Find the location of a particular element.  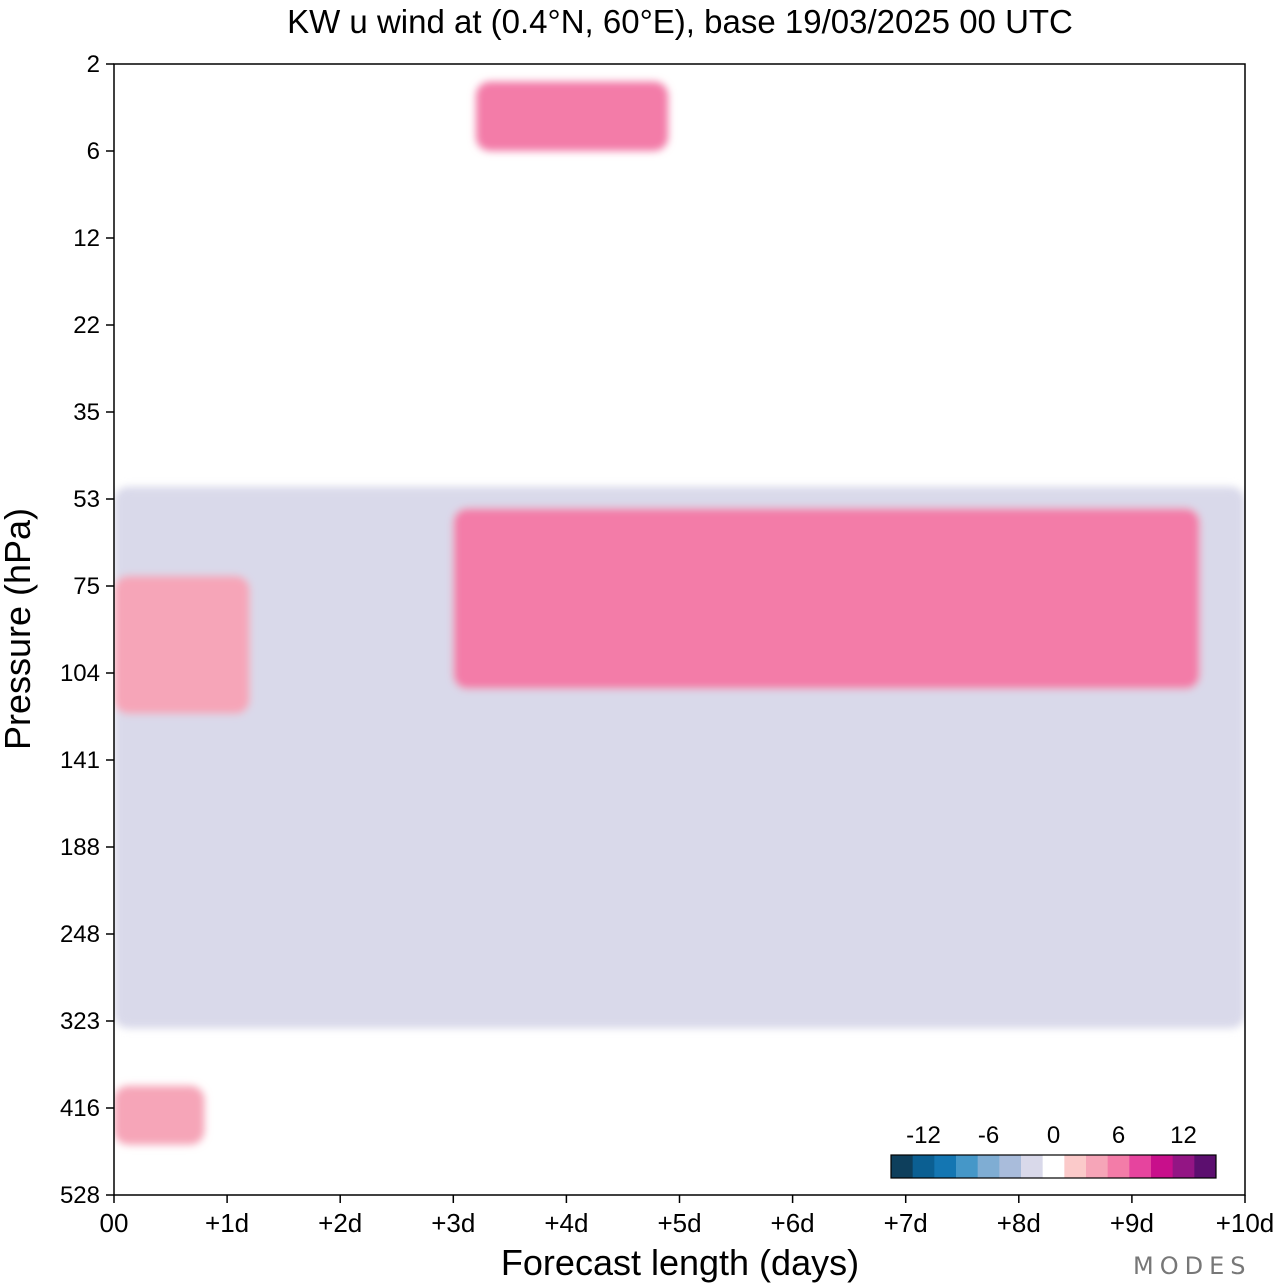

colorbar-tick-label: 0 is located at coordinates (1053, 1135).